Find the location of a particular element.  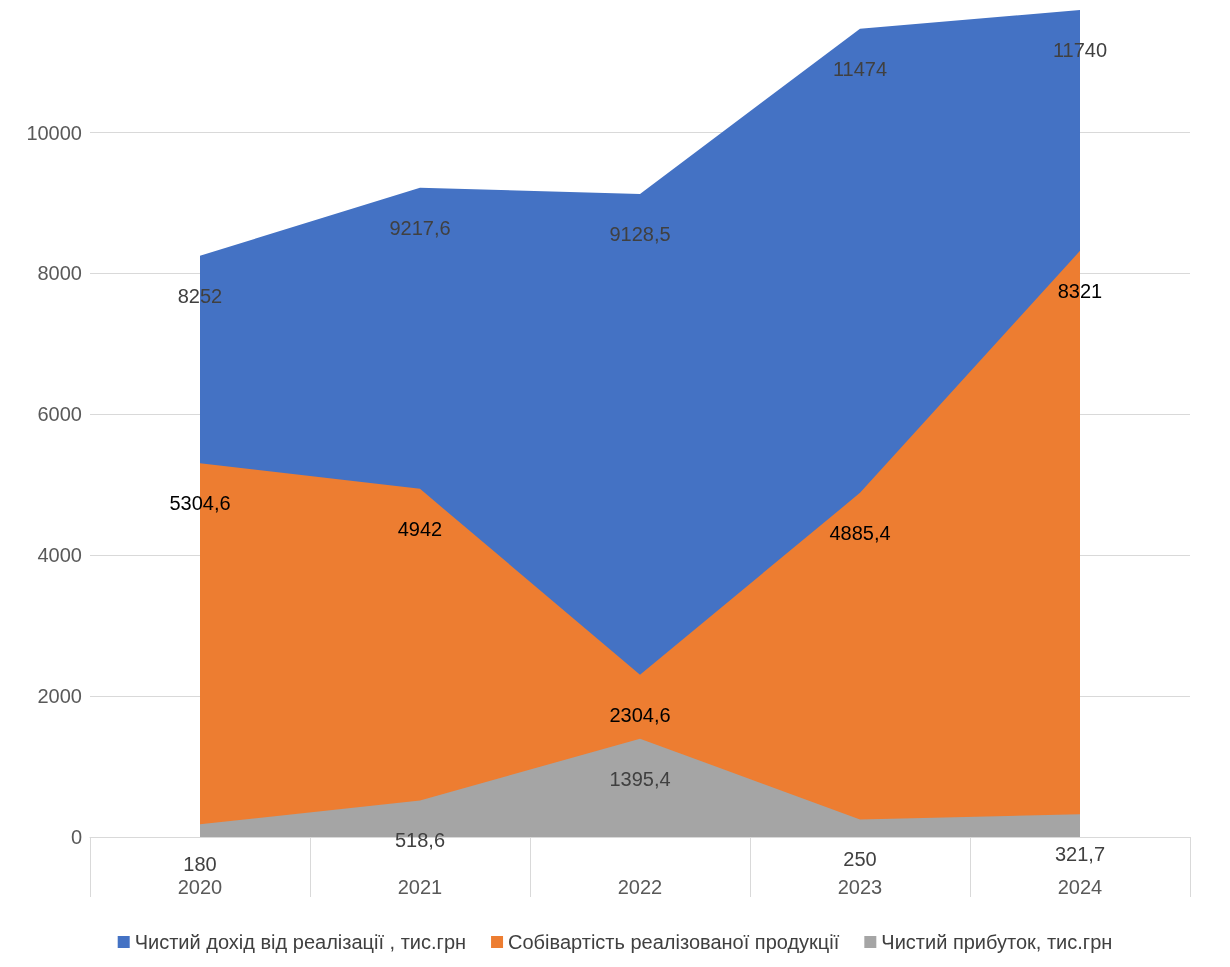

data-label: 2304,6 is located at coordinates (640, 714).